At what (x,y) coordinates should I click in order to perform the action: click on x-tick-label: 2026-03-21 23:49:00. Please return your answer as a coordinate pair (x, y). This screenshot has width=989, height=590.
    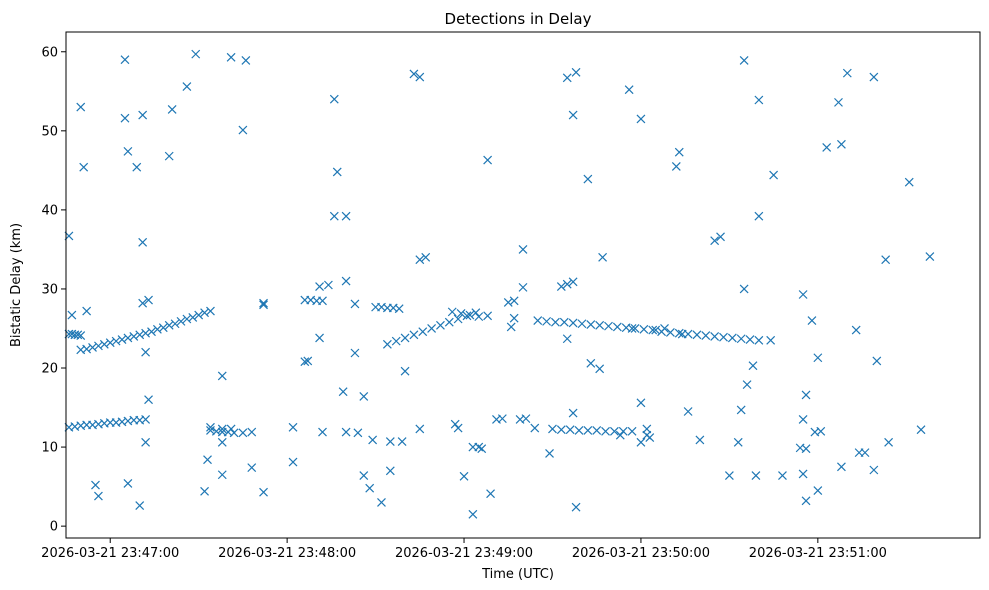
    Looking at the image, I should click on (464, 553).